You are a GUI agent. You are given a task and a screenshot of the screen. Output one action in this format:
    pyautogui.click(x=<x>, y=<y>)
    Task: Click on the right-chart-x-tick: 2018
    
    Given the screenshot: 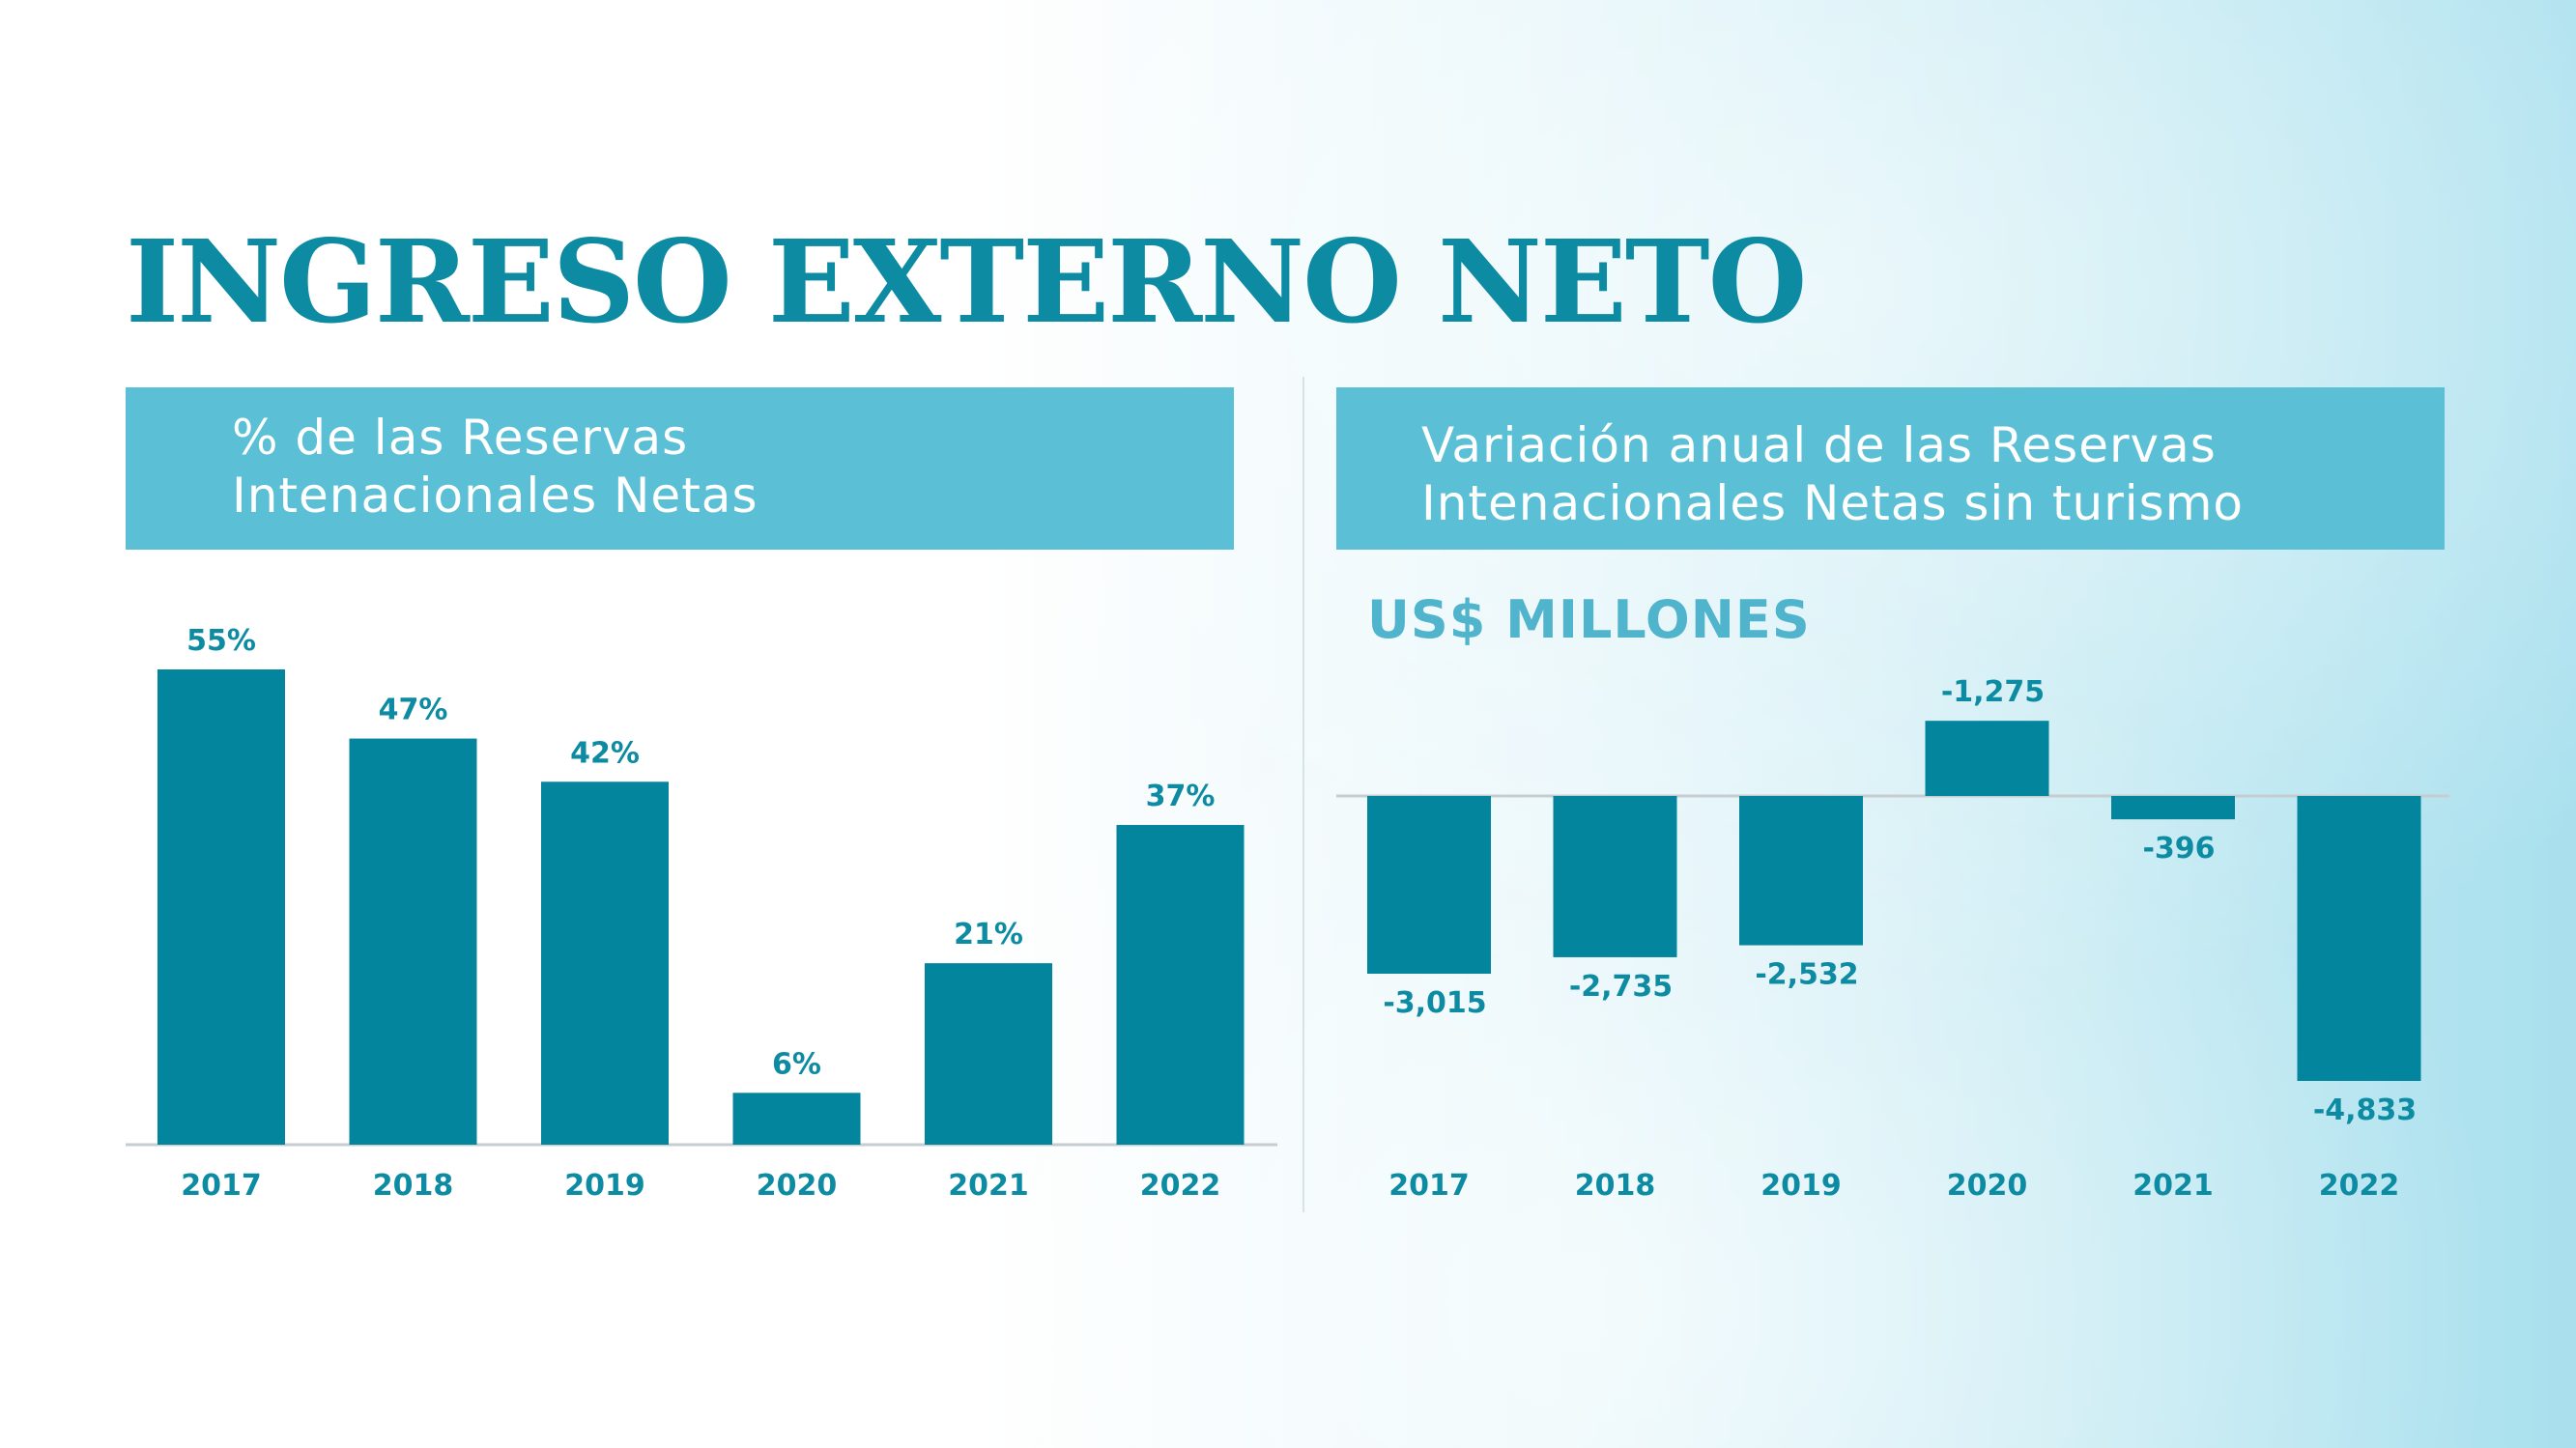 What is the action you would take?
    pyautogui.click(x=1616, y=1186)
    